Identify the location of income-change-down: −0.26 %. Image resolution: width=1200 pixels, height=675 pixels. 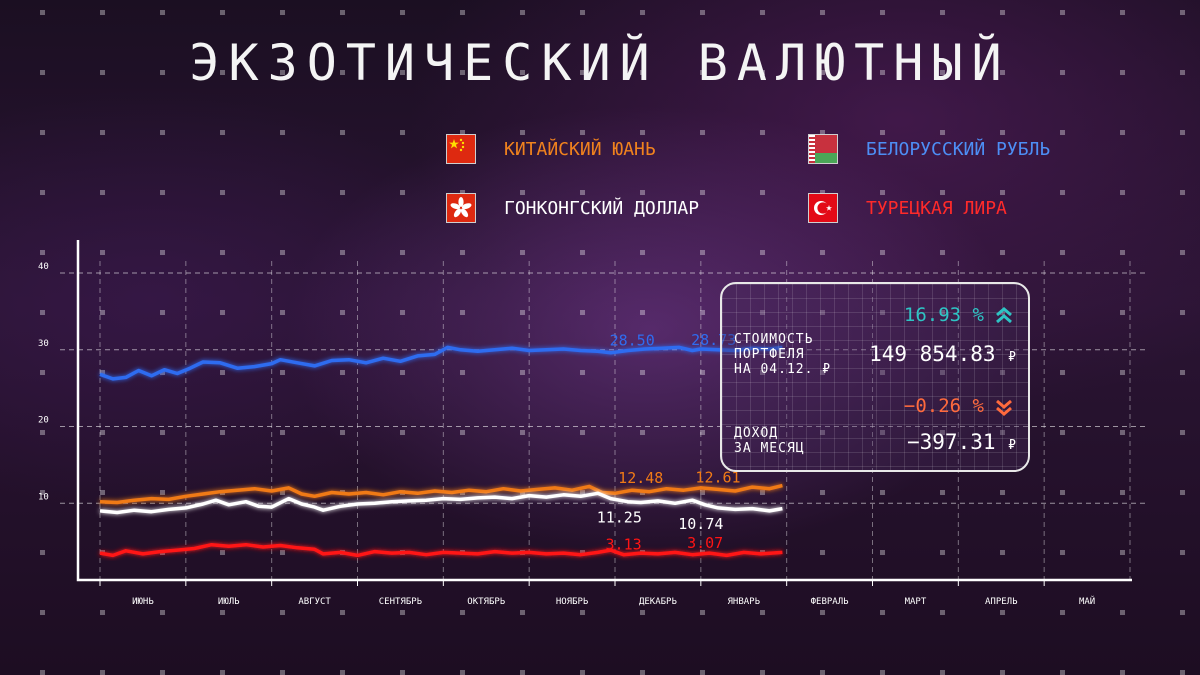
(944, 406).